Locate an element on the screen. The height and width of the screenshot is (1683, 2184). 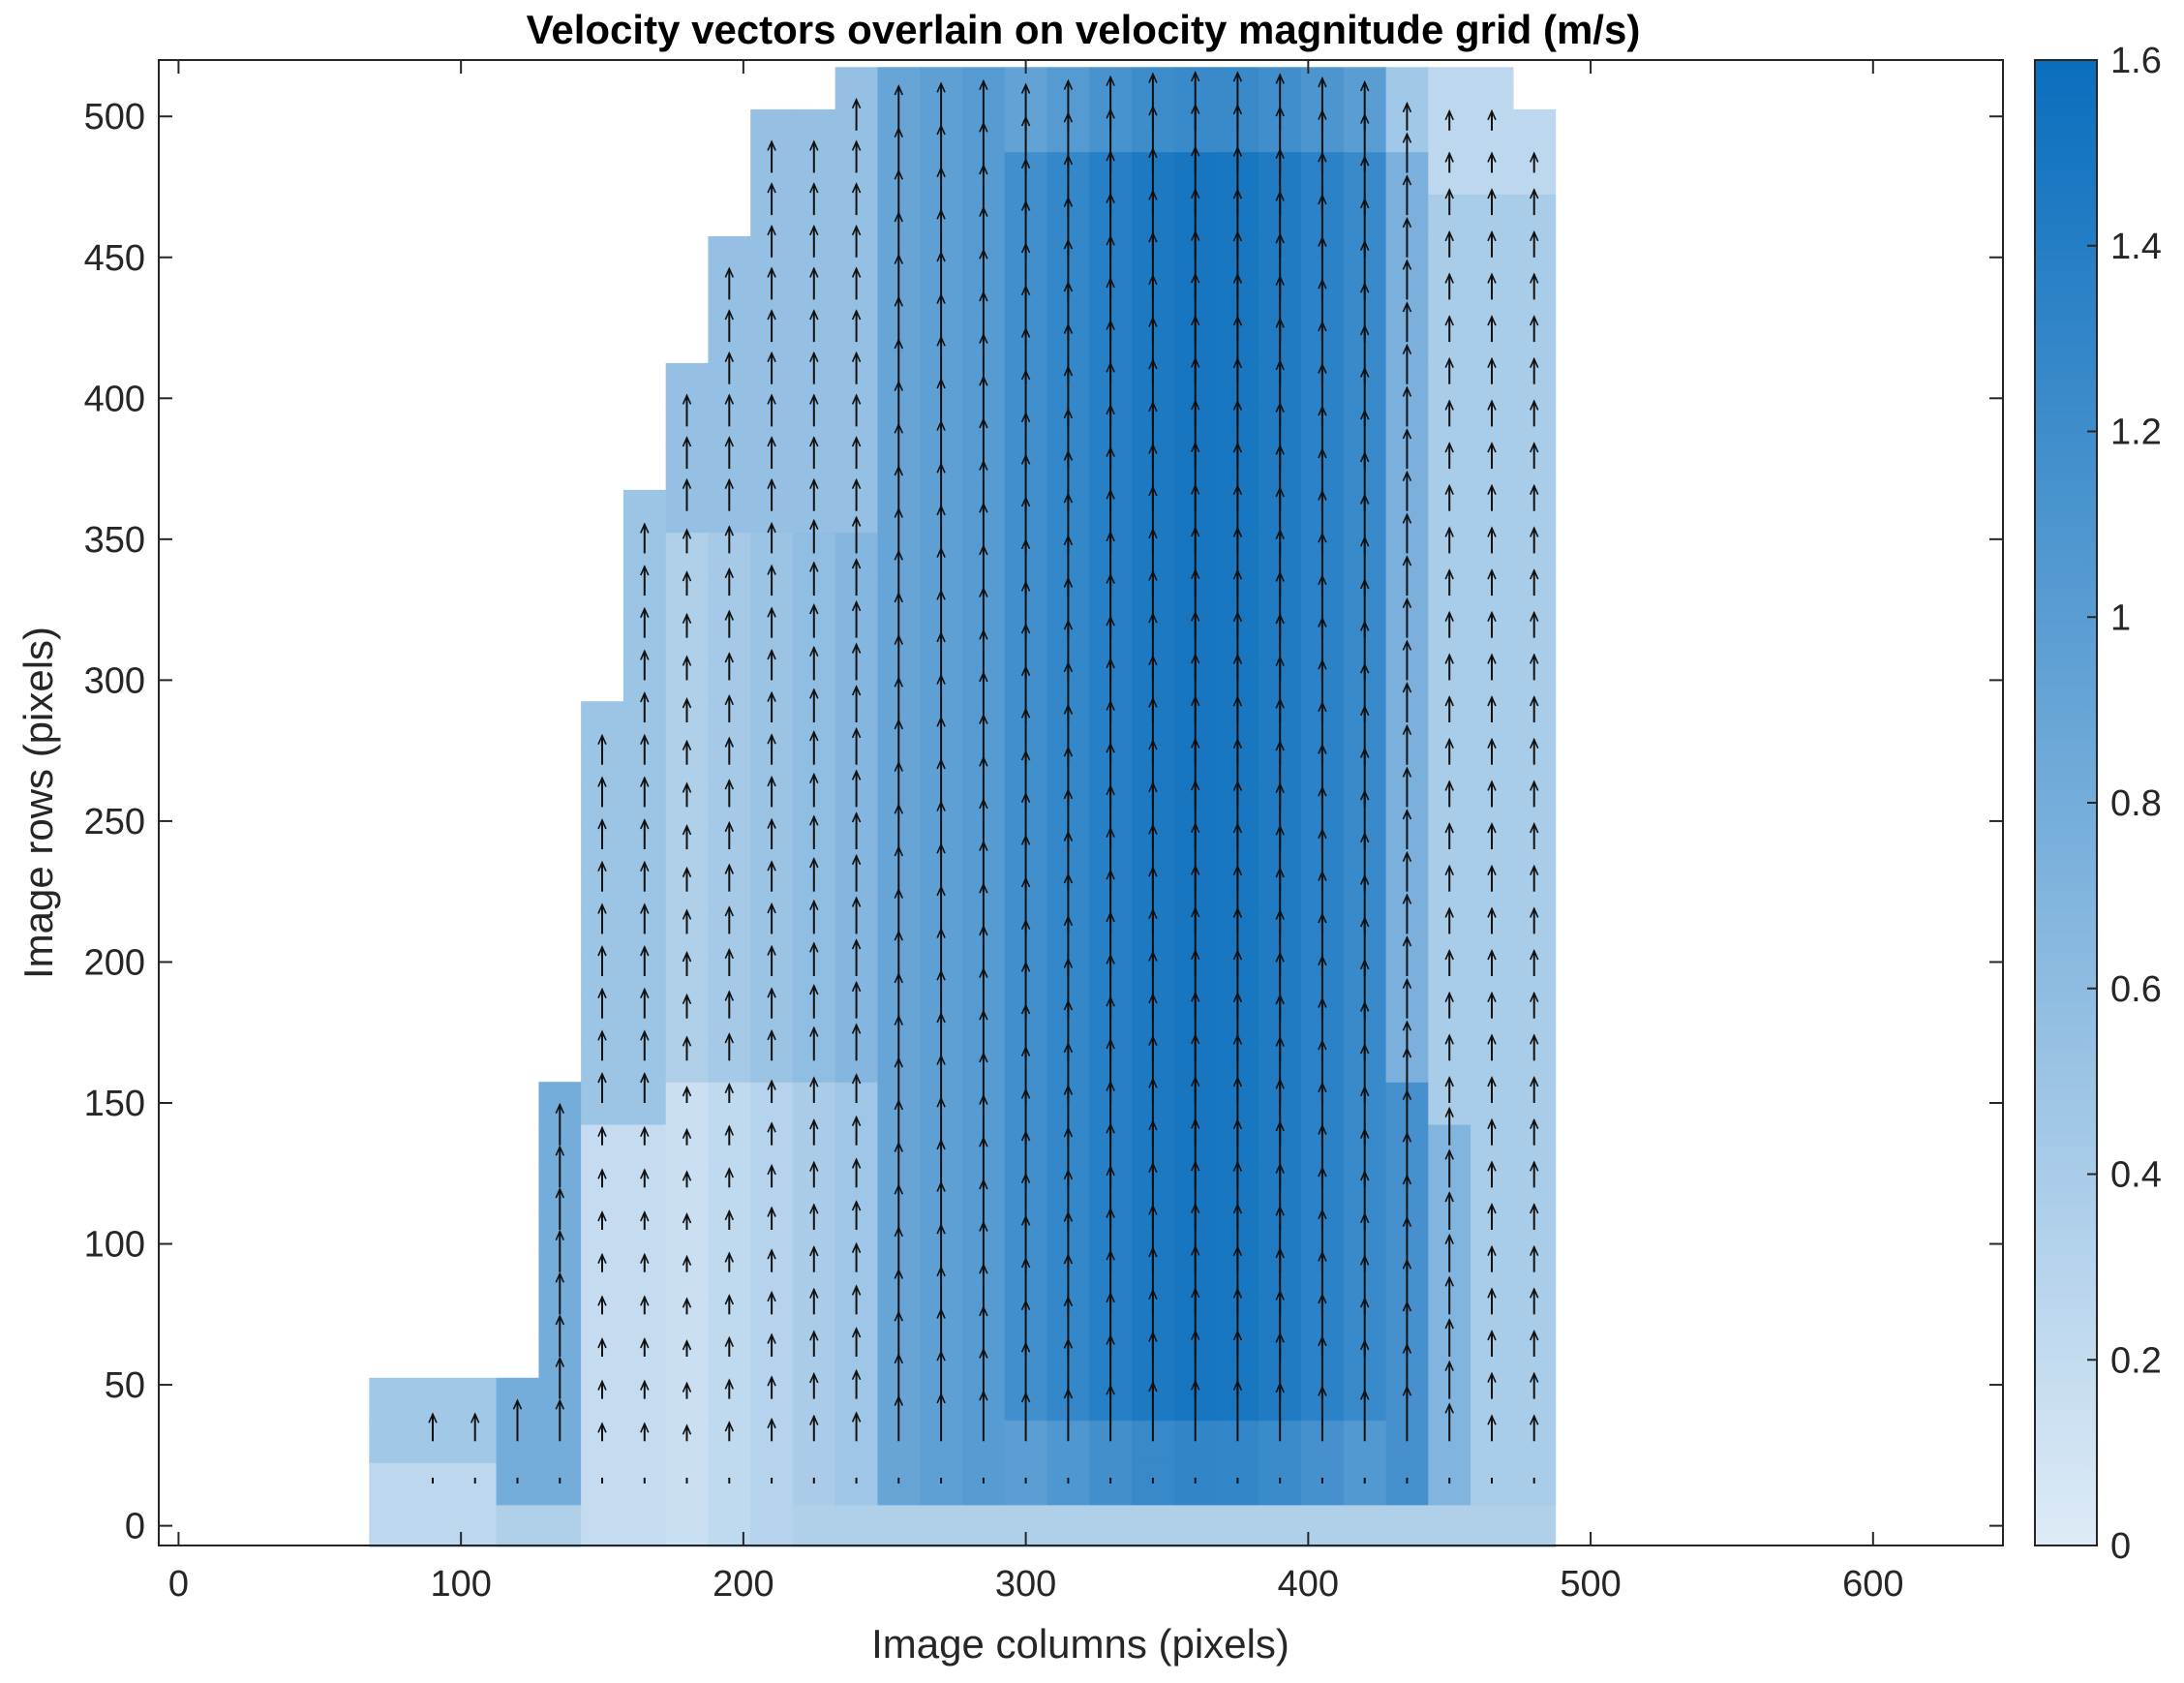
y-tick-label: 200 is located at coordinates (115, 963).